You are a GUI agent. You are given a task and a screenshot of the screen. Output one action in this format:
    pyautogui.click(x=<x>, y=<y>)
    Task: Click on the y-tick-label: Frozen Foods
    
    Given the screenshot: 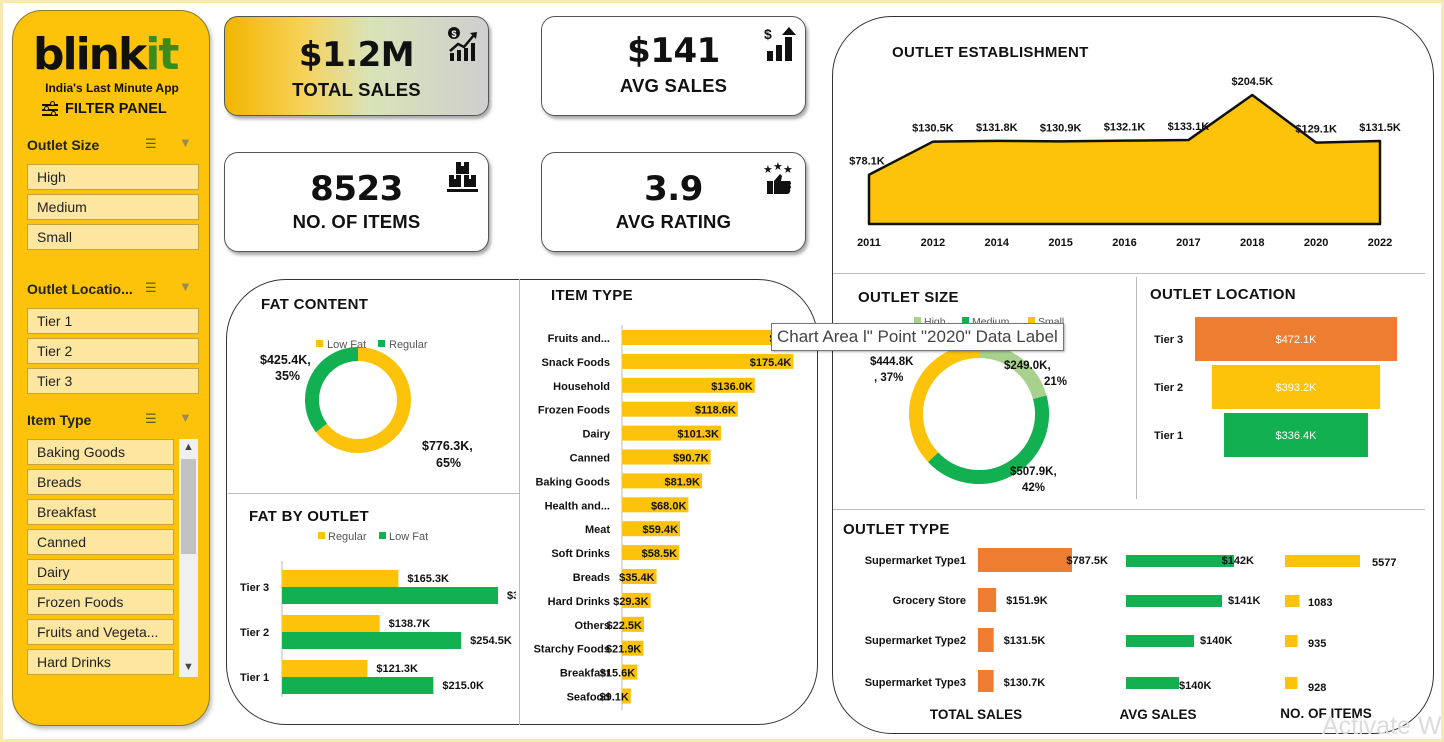 What is the action you would take?
    pyautogui.click(x=574, y=411)
    